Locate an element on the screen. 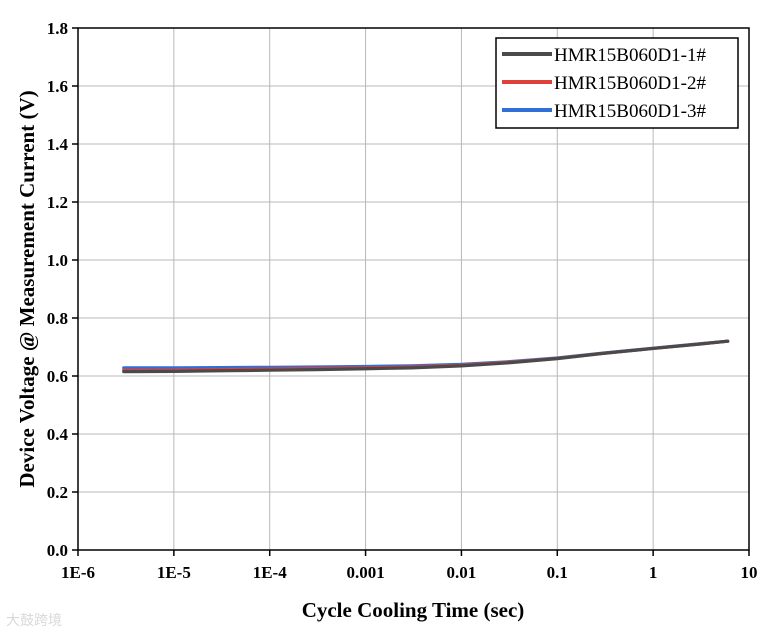 This screenshot has width=781, height=637. x-tick-label: 1 is located at coordinates (653, 572).